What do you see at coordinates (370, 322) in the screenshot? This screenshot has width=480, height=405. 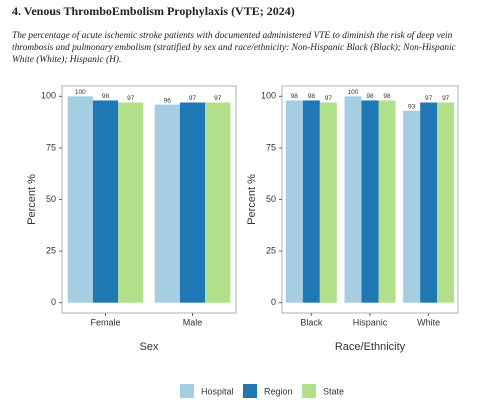 I see `x-tick-label: Hispanic` at bounding box center [370, 322].